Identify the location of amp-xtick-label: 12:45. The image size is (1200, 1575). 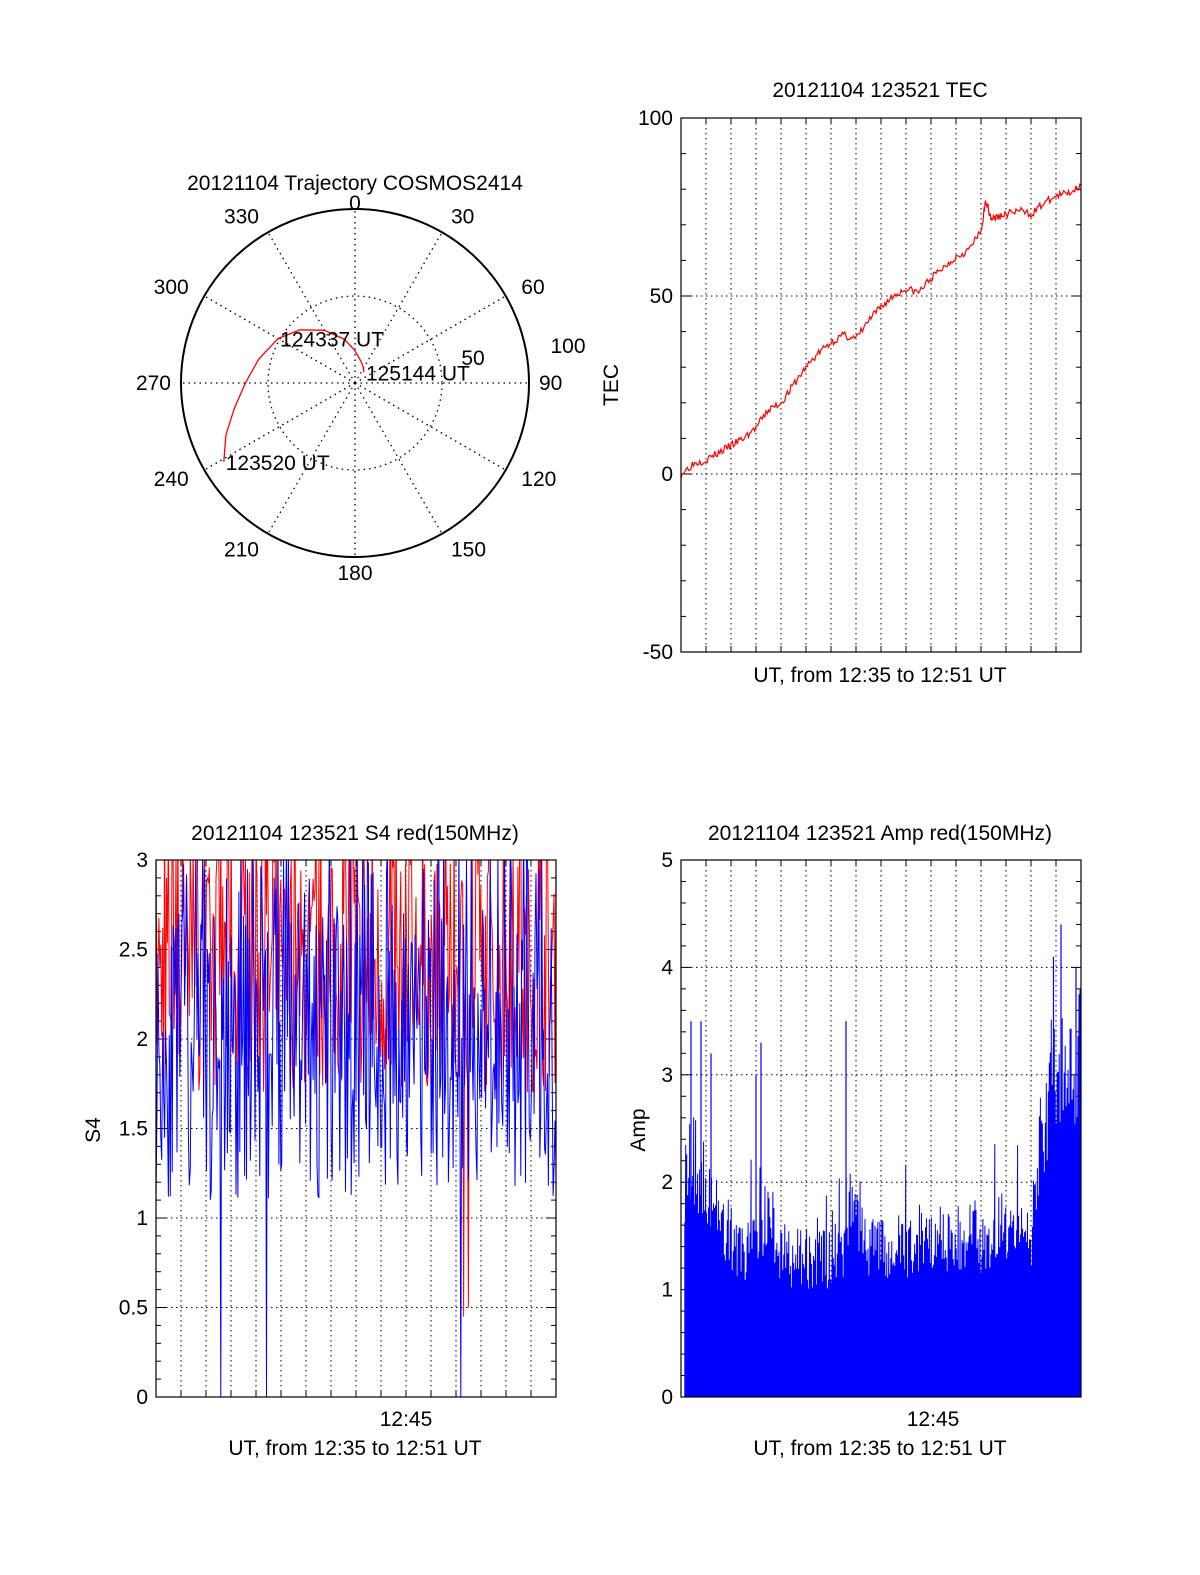
(933, 1419).